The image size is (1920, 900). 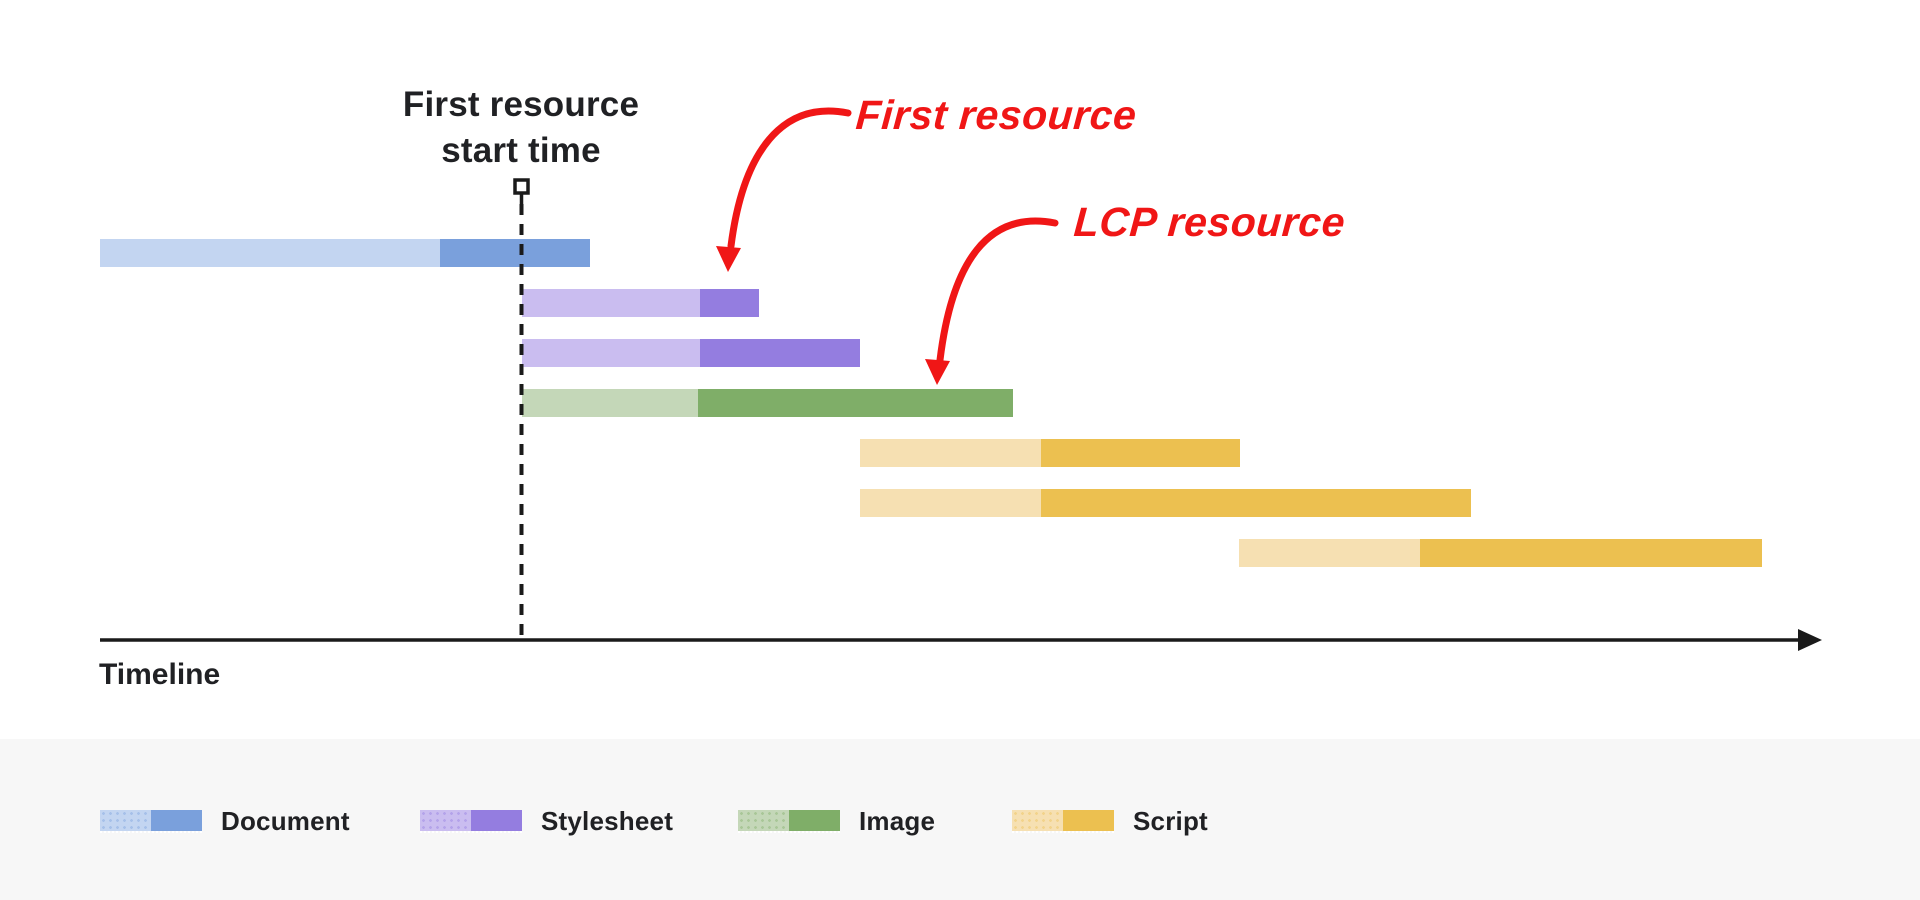 What do you see at coordinates (897, 821) in the screenshot?
I see `legend-label-image: Image` at bounding box center [897, 821].